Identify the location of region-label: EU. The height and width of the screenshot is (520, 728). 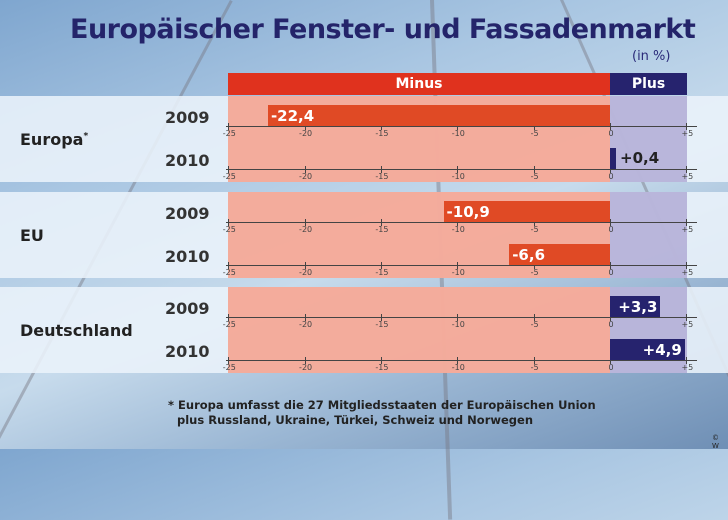
(32, 235).